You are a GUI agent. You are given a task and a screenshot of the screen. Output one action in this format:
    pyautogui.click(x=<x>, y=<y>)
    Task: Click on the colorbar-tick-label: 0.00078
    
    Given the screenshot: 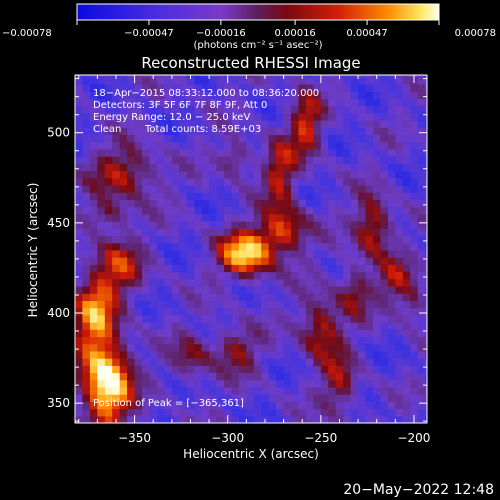 What is the action you would take?
    pyautogui.click(x=475, y=33)
    